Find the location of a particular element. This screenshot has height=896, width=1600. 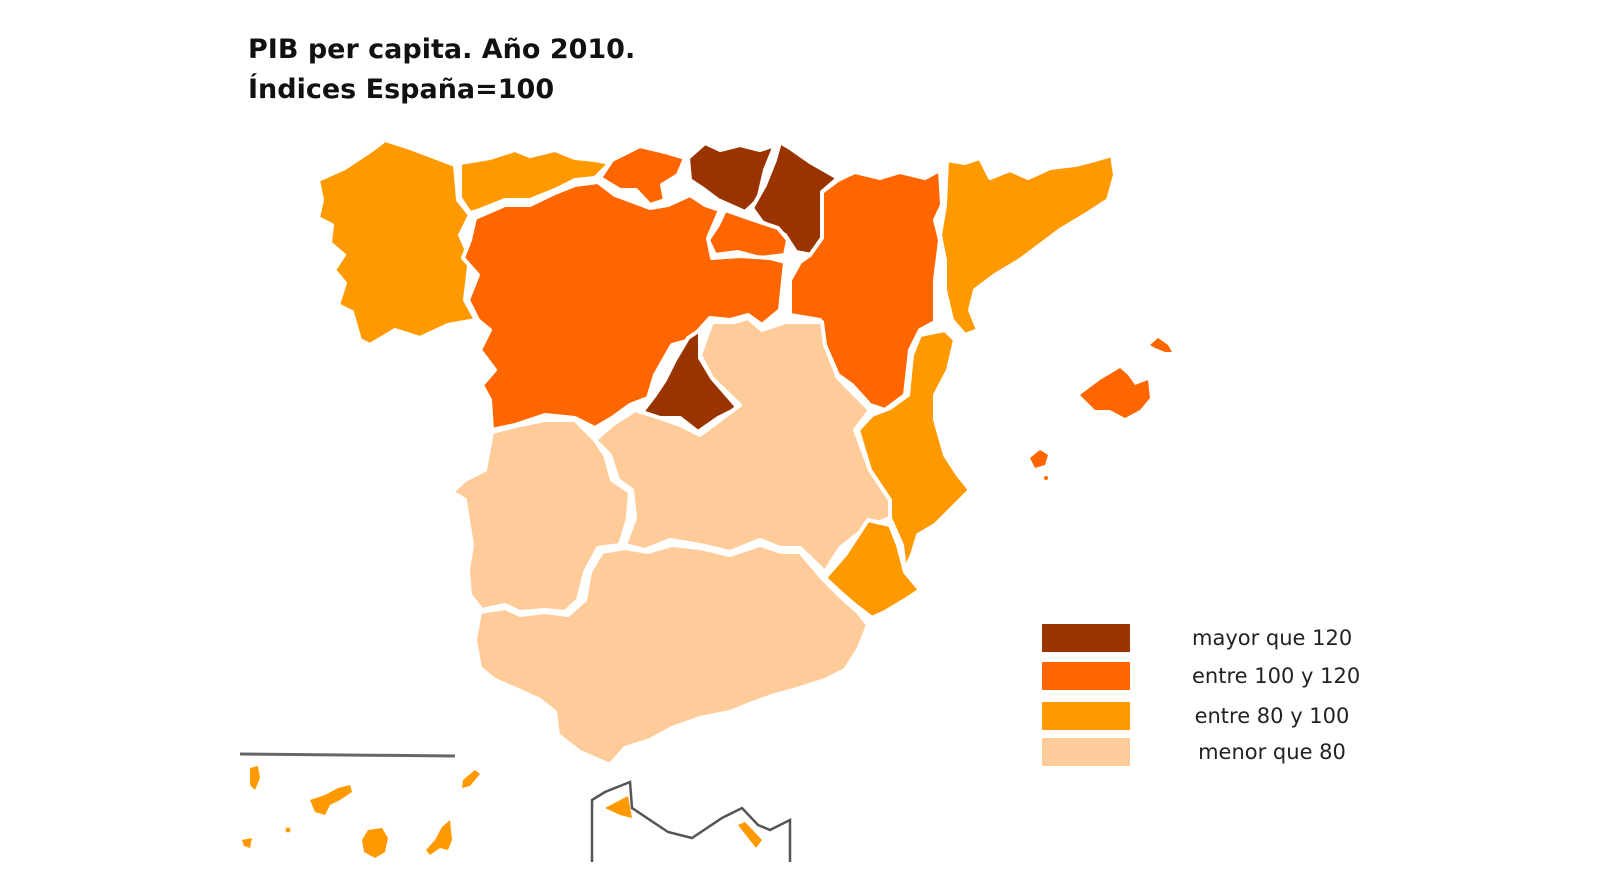

region-ceuta is located at coordinates (618, 807).